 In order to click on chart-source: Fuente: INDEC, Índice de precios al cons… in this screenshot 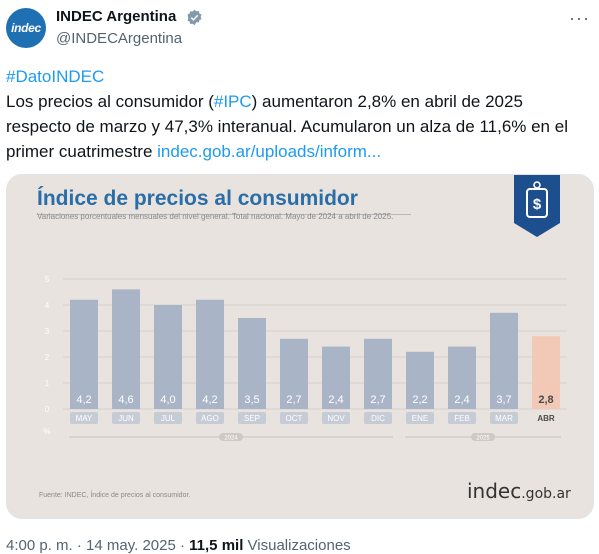, I will do `click(115, 495)`.